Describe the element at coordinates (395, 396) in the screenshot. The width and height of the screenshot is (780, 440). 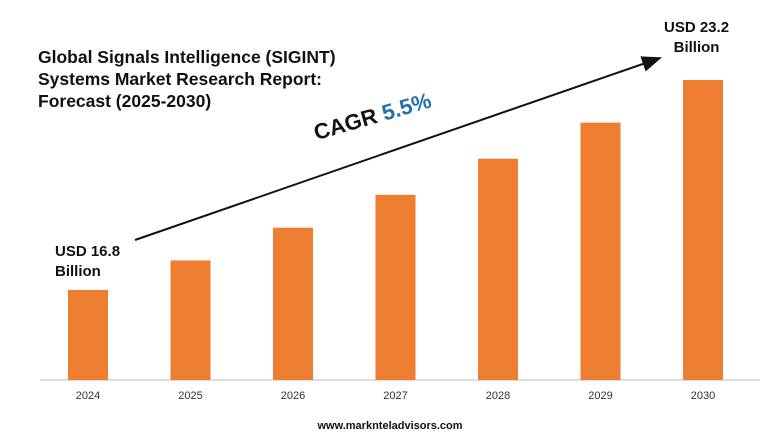
I see `x-tick-label-2027: 2027` at that location.